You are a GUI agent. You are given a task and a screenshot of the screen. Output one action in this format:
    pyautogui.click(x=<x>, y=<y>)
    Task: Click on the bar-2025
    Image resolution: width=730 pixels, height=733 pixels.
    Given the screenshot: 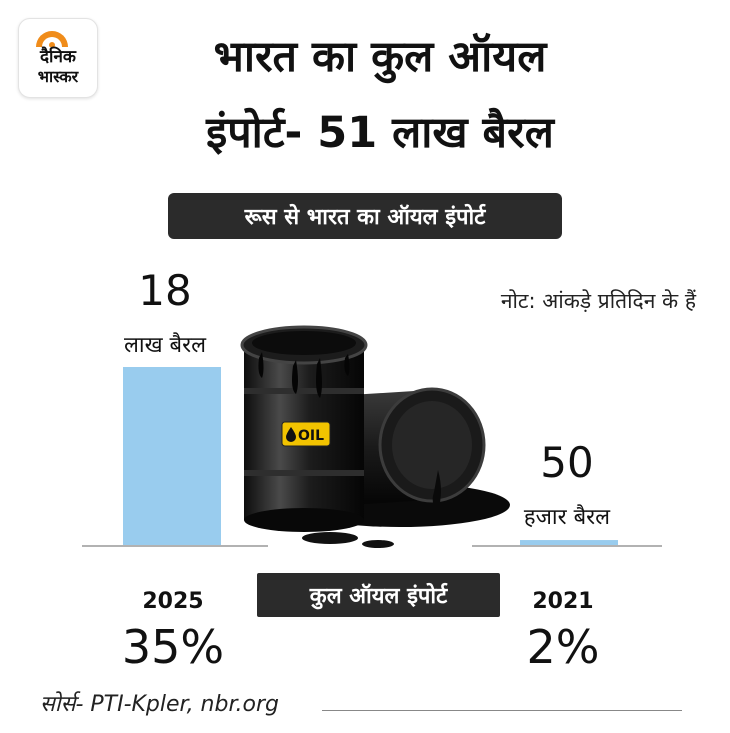 What is the action you would take?
    pyautogui.click(x=172, y=456)
    